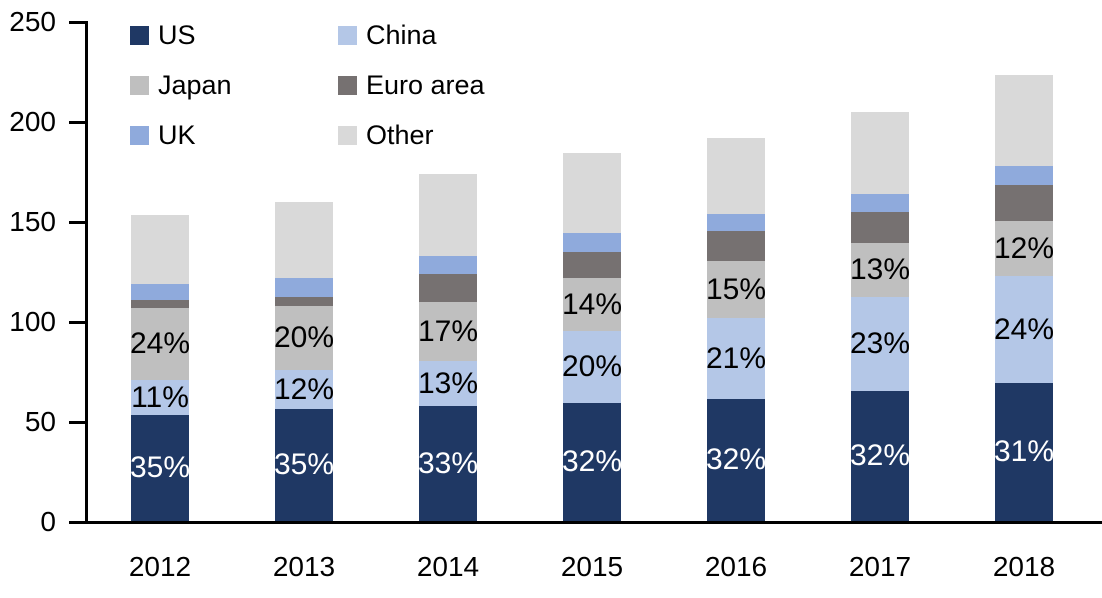 Image resolution: width=1102 pixels, height=598 pixels. I want to click on x-tick-label-2015: 2015, so click(592, 566).